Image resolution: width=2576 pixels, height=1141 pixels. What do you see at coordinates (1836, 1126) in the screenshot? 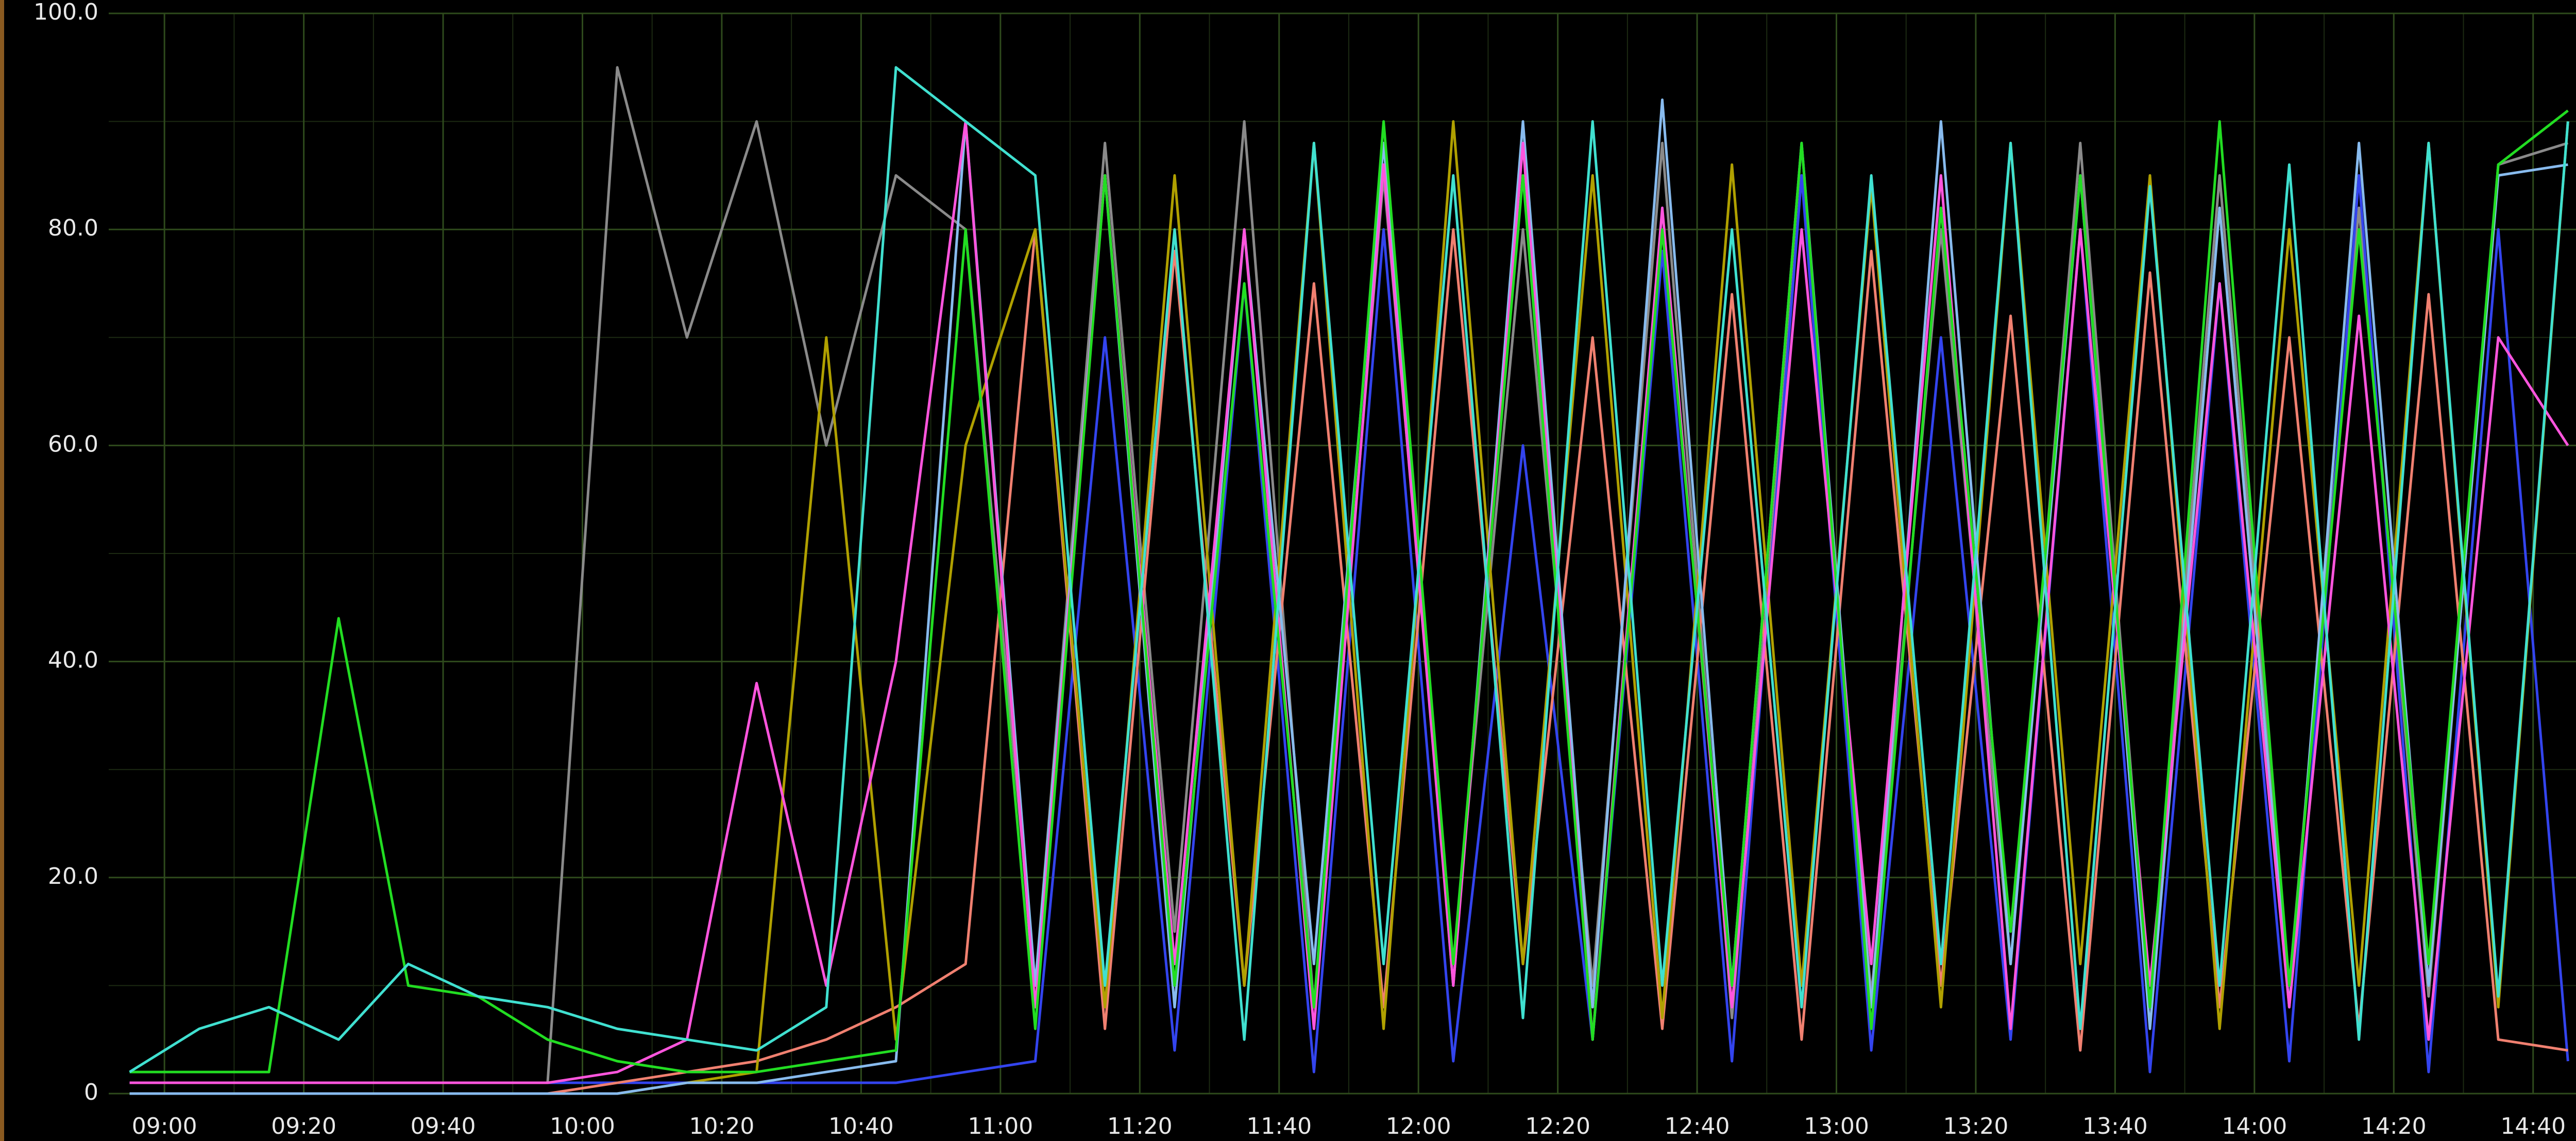
I see `x-tick-label: 13:00` at bounding box center [1836, 1126].